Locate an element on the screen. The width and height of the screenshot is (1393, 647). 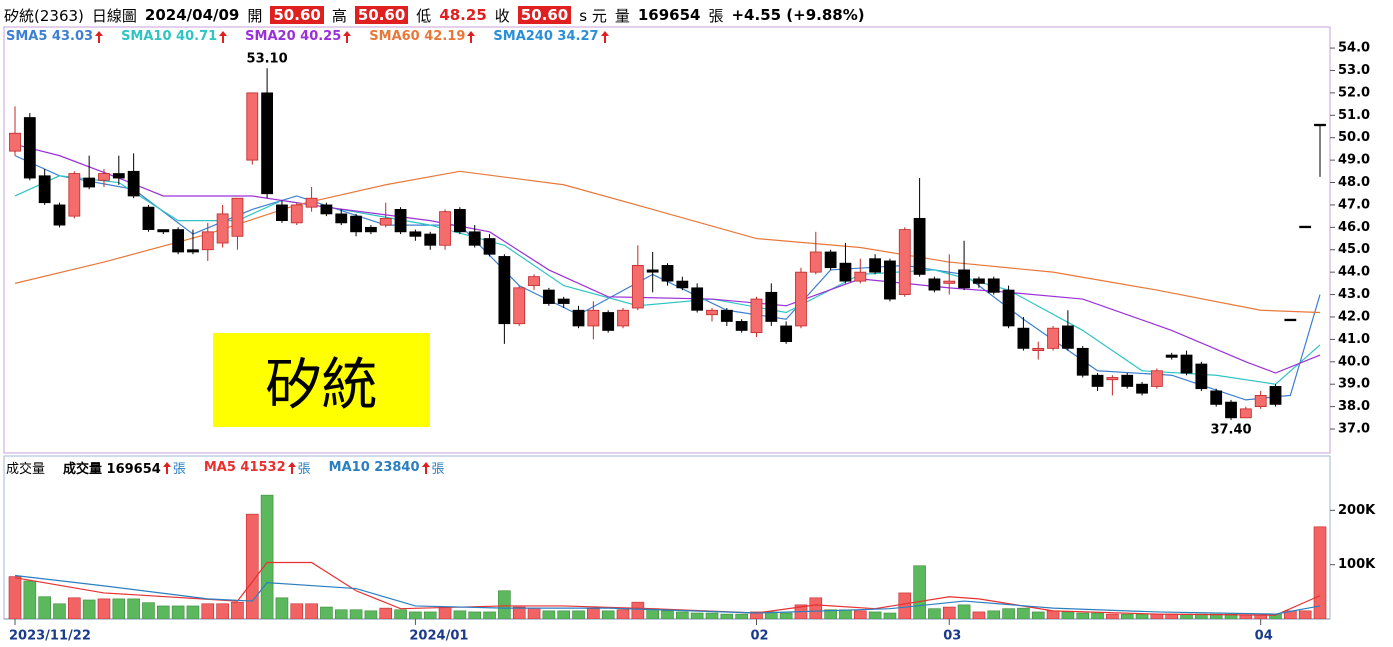
legend-item: MA10 23840 張 is located at coordinates (387, 467).